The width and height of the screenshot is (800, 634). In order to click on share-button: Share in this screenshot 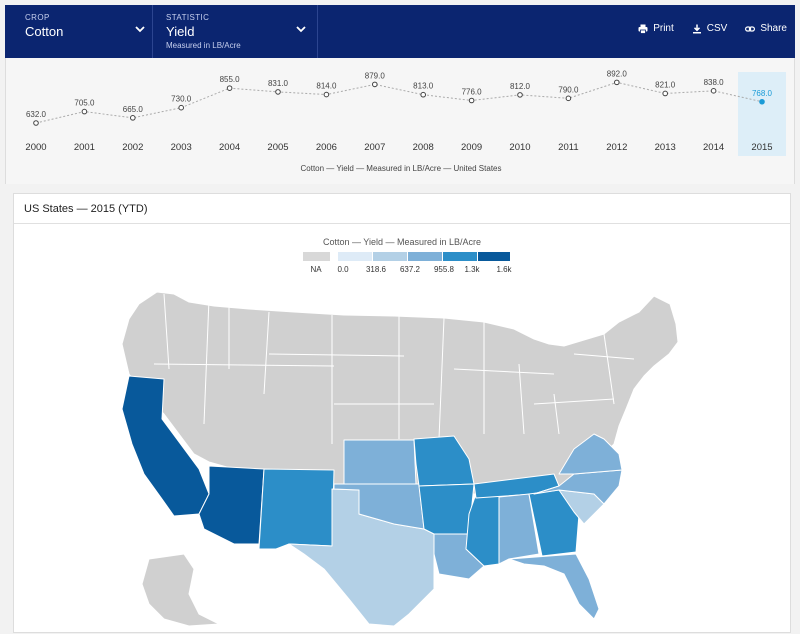, I will do `click(766, 28)`.